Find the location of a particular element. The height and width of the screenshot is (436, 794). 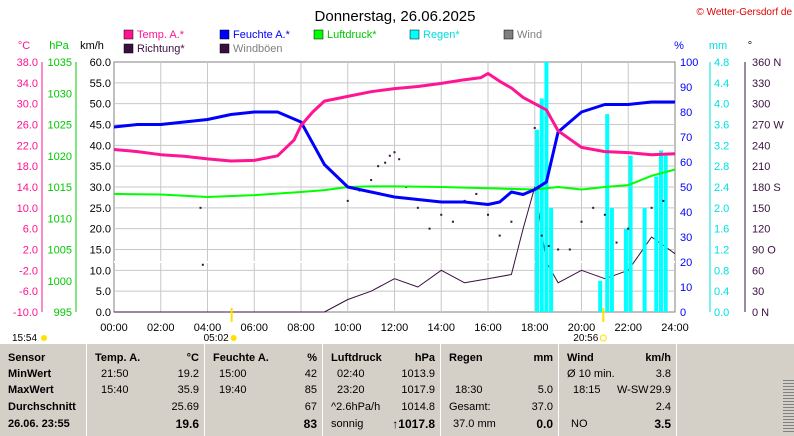

temp-tick-label: -10.0 is located at coordinates (25, 313).